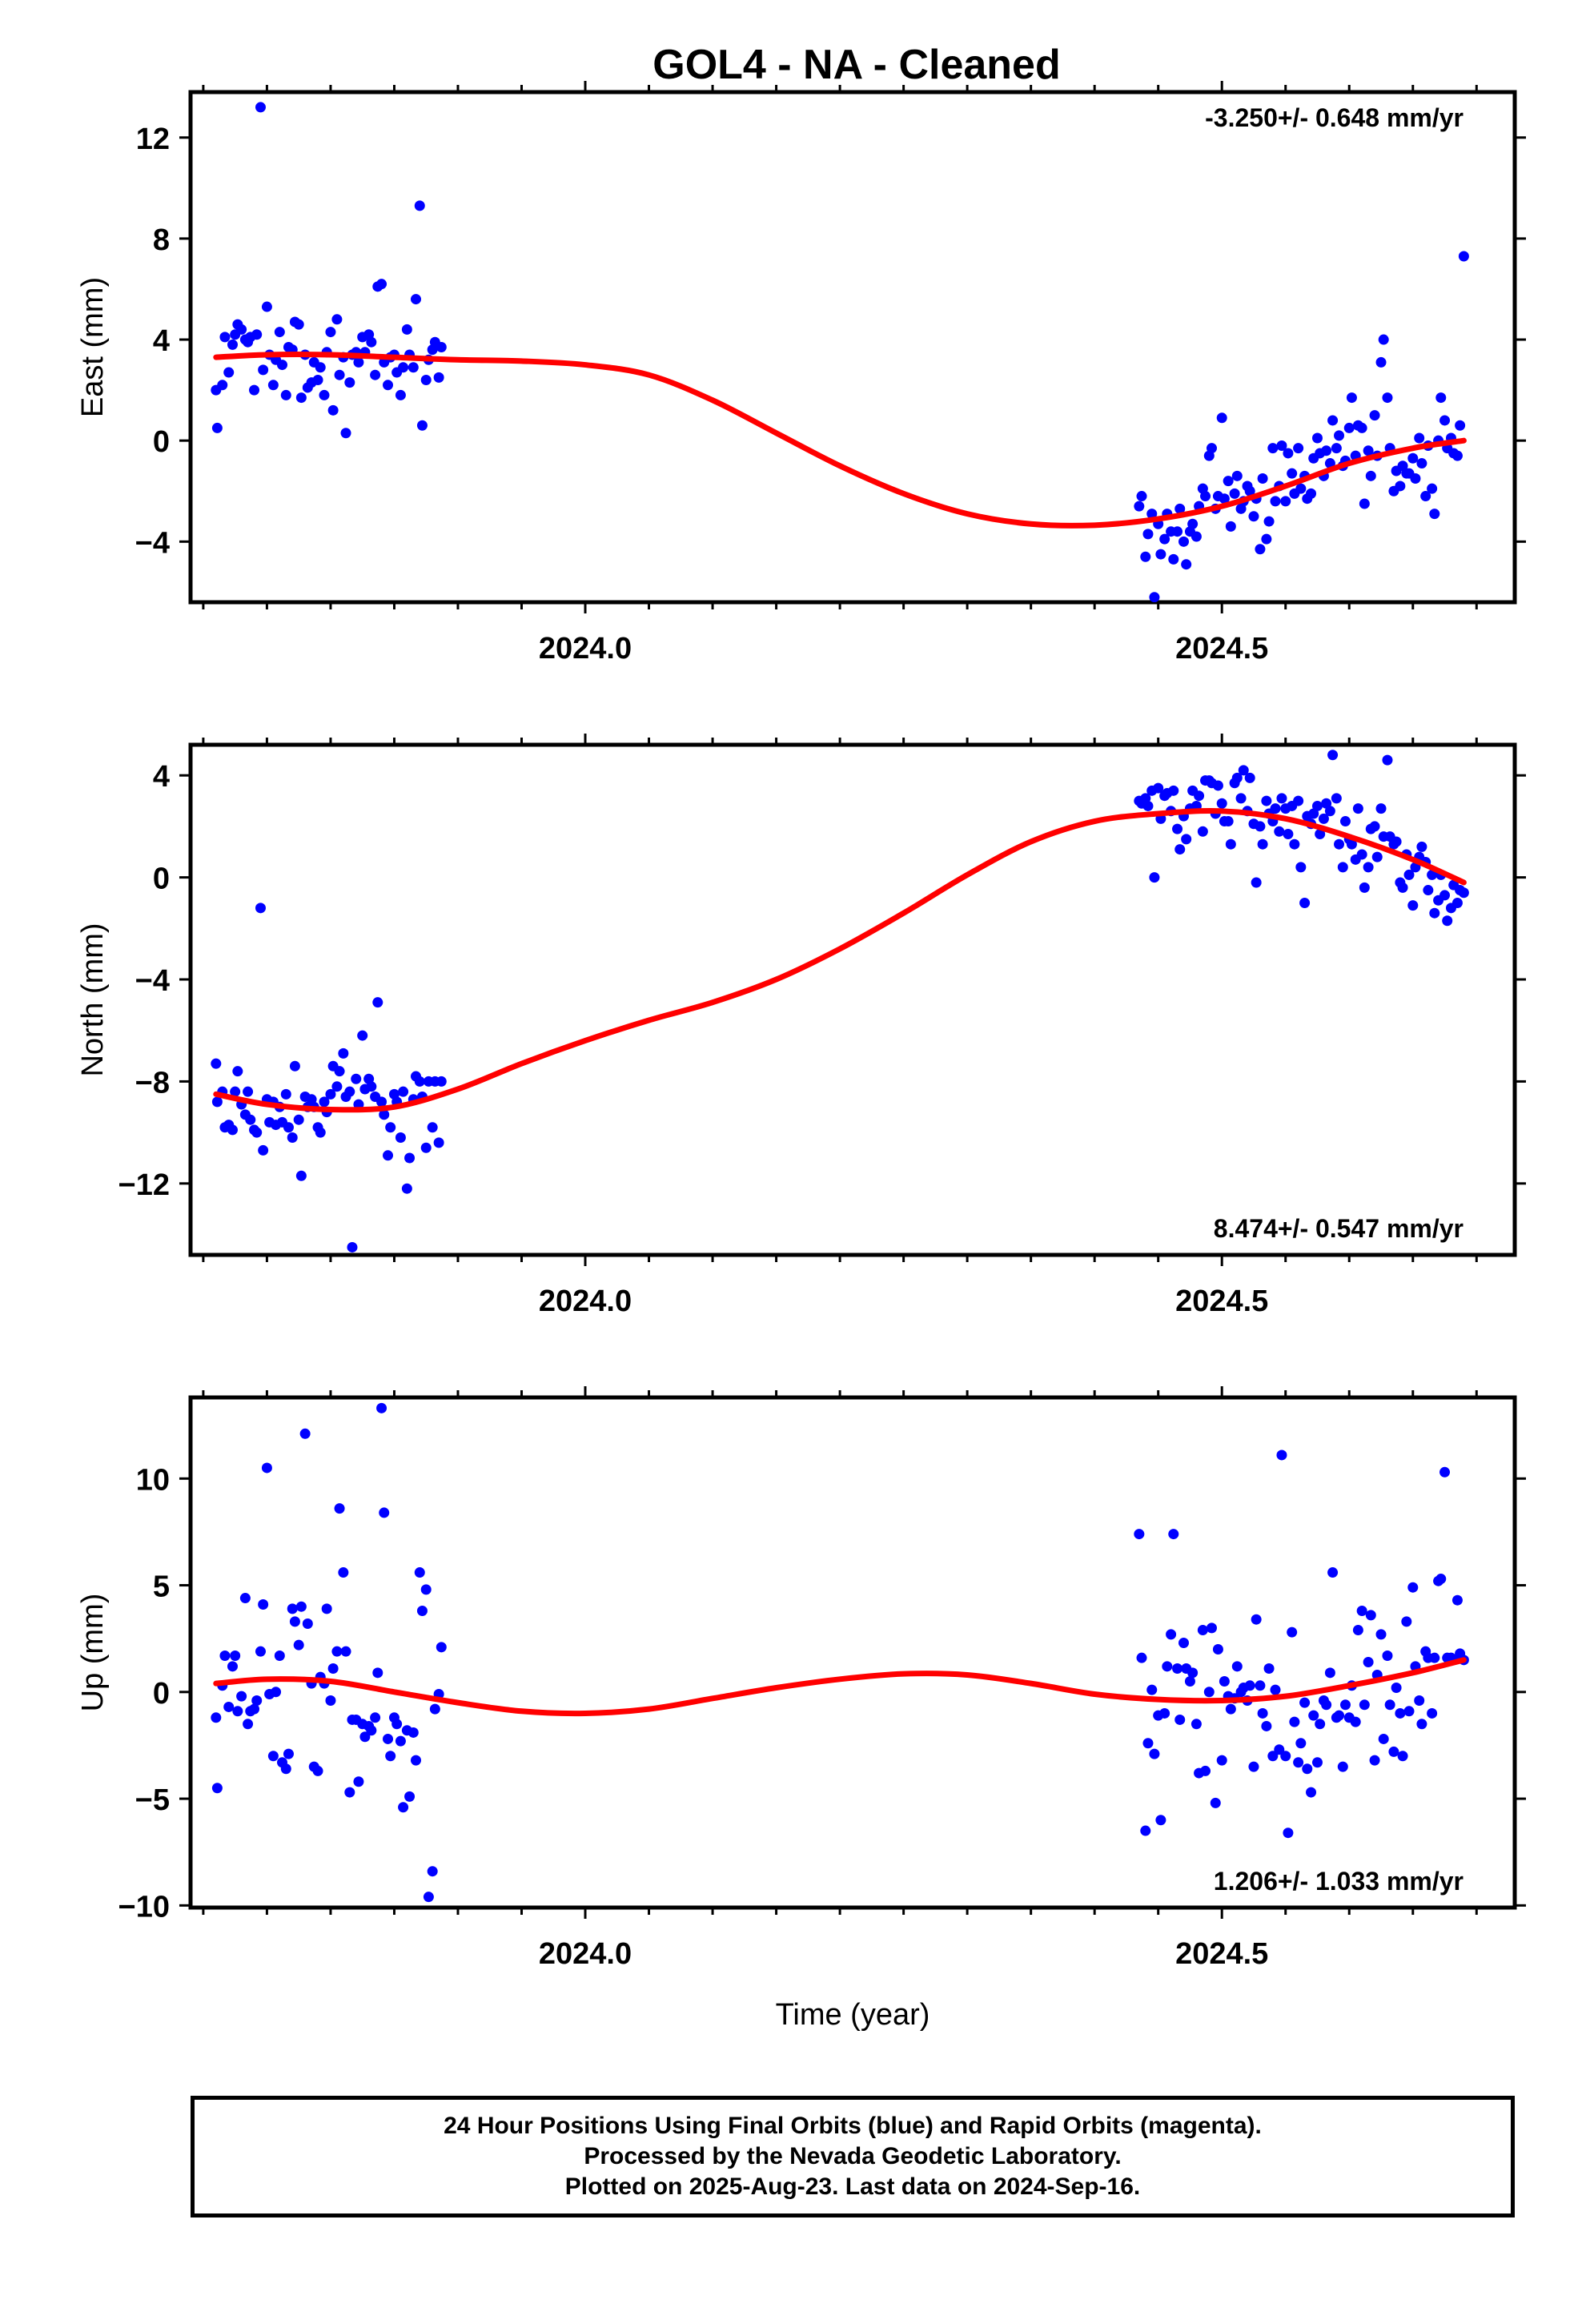 Image resolution: width=1582 pixels, height=2324 pixels. Describe the element at coordinates (93, 1000) in the screenshot. I see `y-axis-label-north: North (mm)` at that location.